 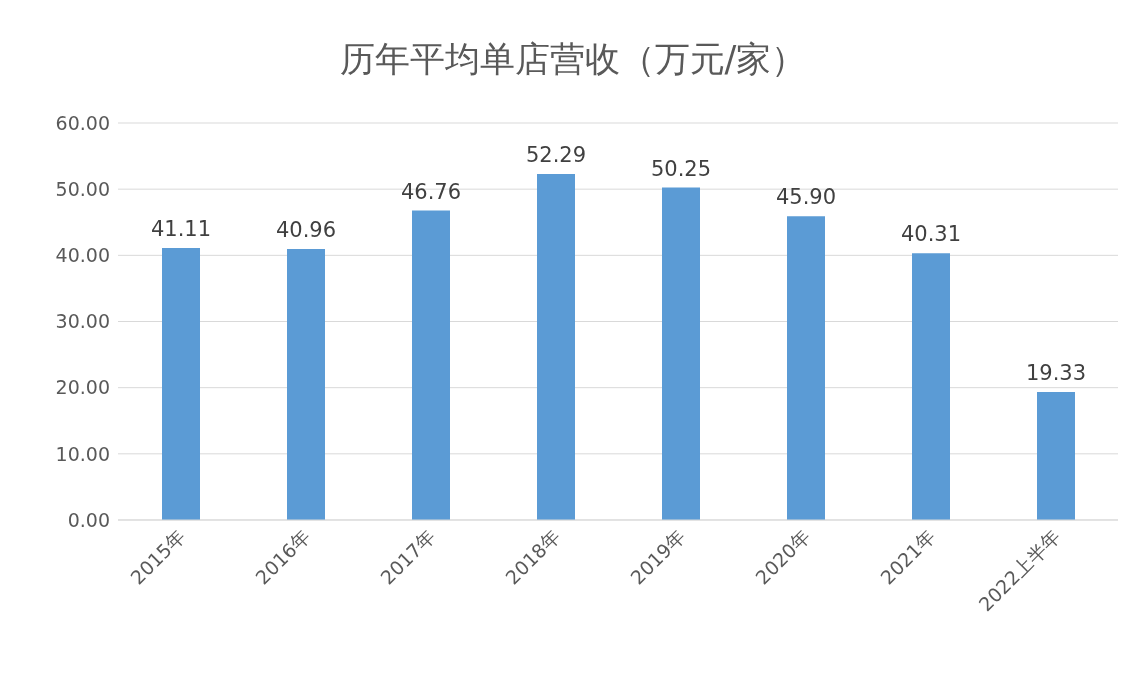 I want to click on data-label: 40.31, so click(x=931, y=234).